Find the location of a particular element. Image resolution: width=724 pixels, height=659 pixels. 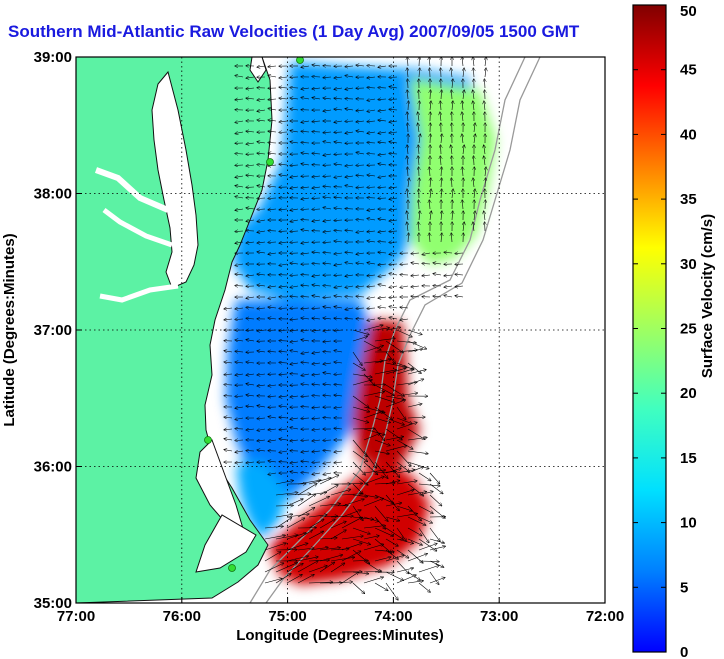

colorbar-tick-label: 25 is located at coordinates (688, 329).